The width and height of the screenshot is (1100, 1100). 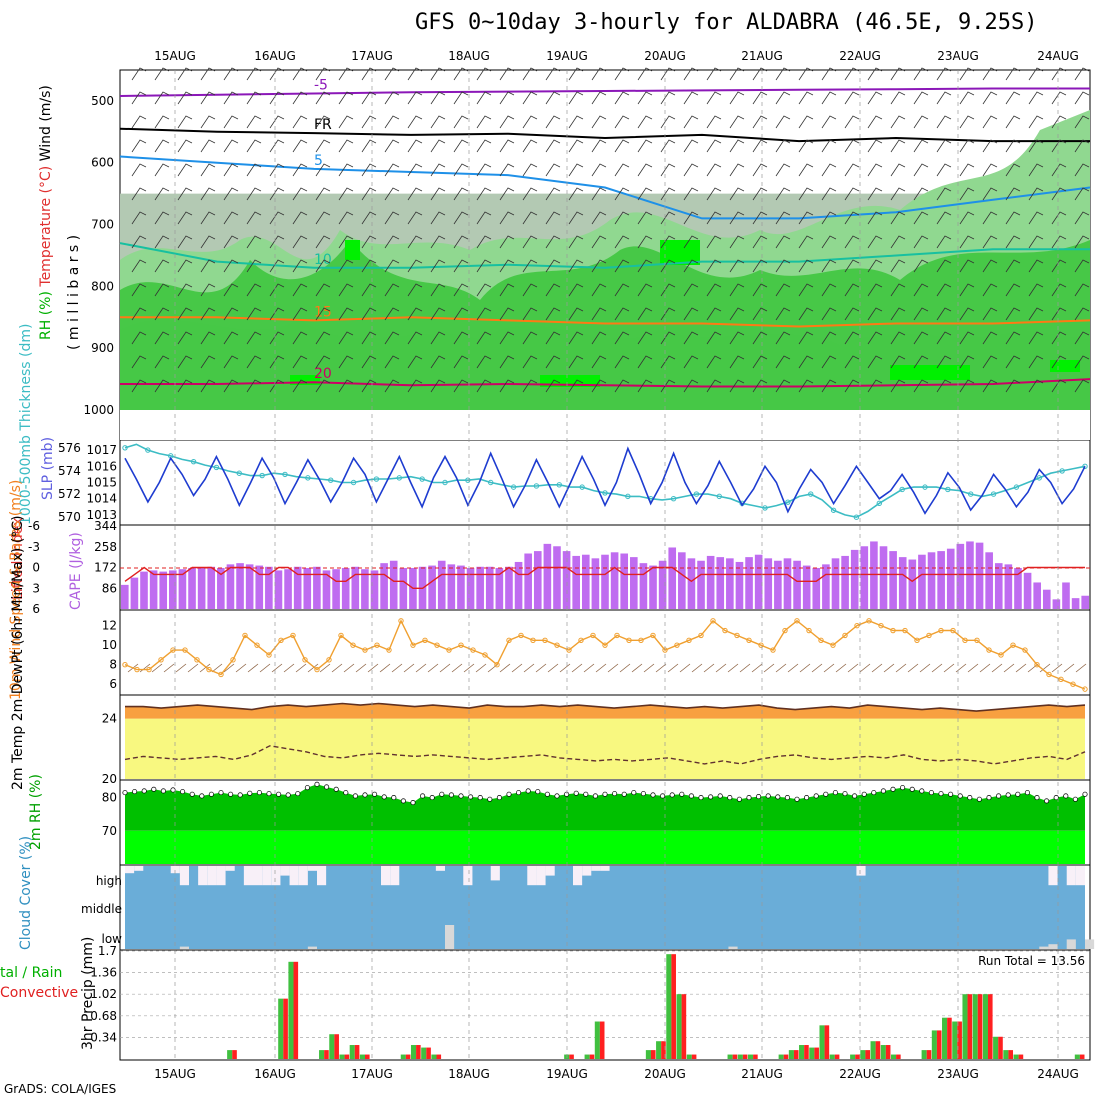 I want to click on cloud-high-bar, so click(x=532, y=876).